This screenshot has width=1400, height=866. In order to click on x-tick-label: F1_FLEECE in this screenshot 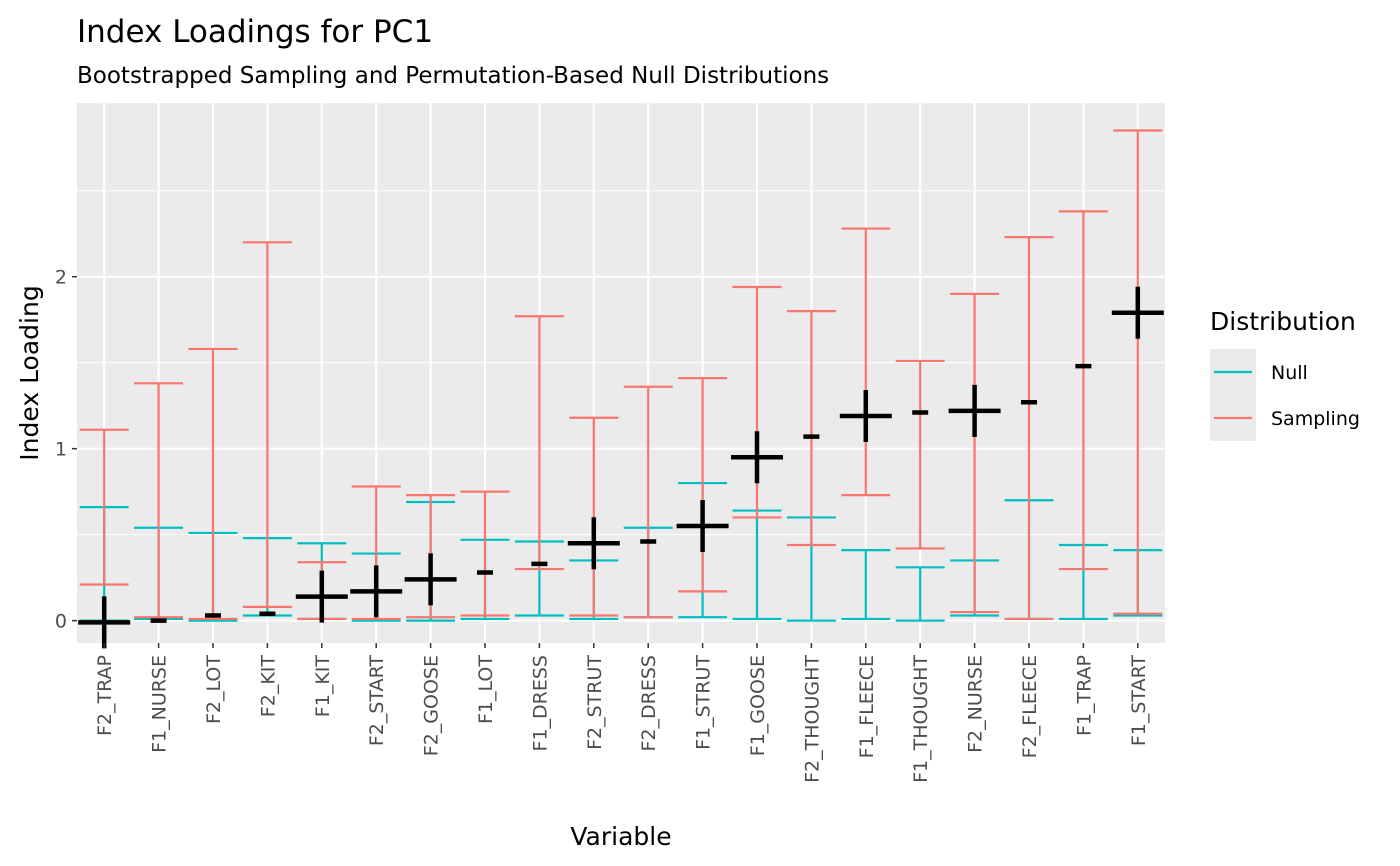, I will do `click(867, 706)`.